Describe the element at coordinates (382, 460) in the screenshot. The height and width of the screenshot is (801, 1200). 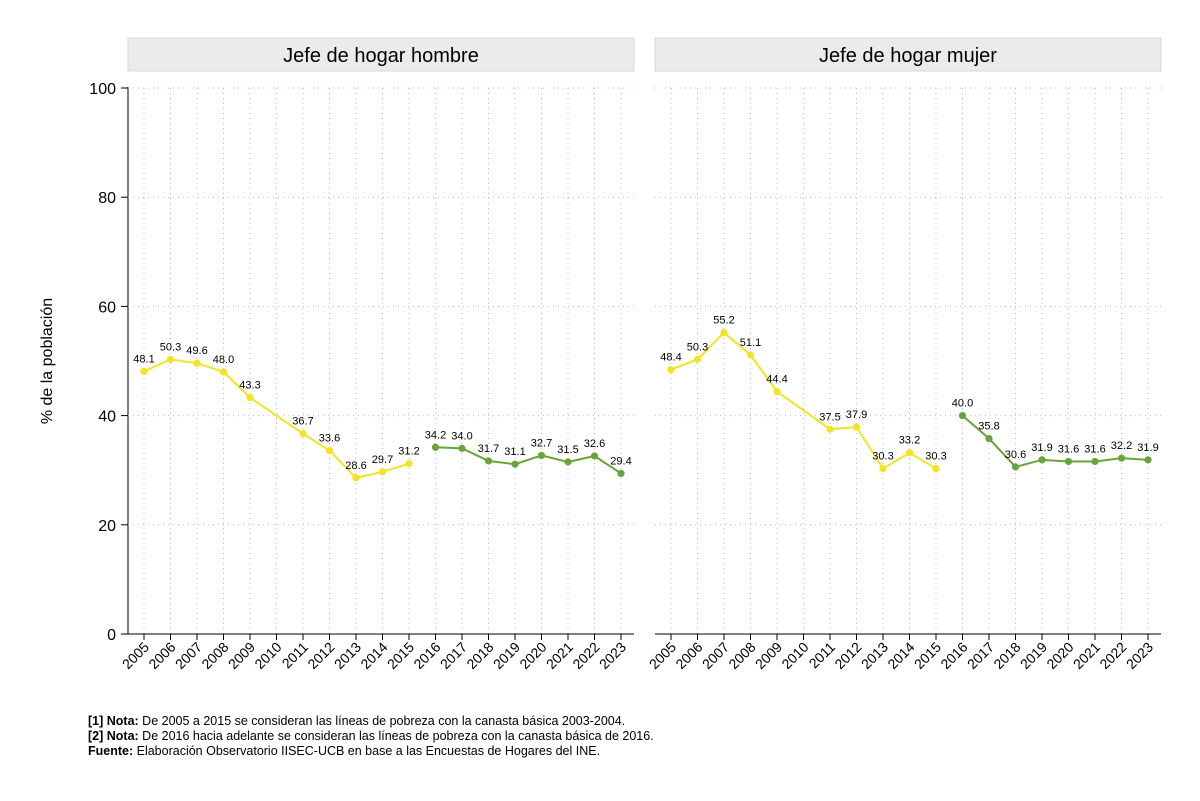
I see `data-label: 29.7` at that location.